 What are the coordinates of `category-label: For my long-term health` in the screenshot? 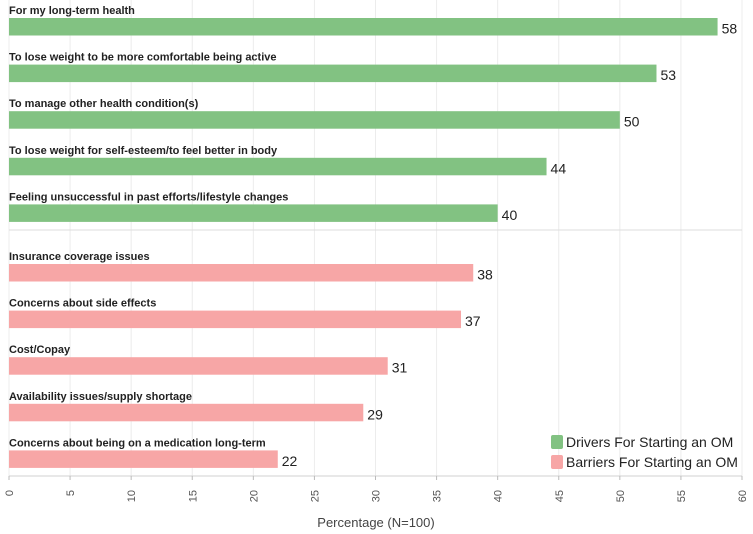 It's located at (72, 11).